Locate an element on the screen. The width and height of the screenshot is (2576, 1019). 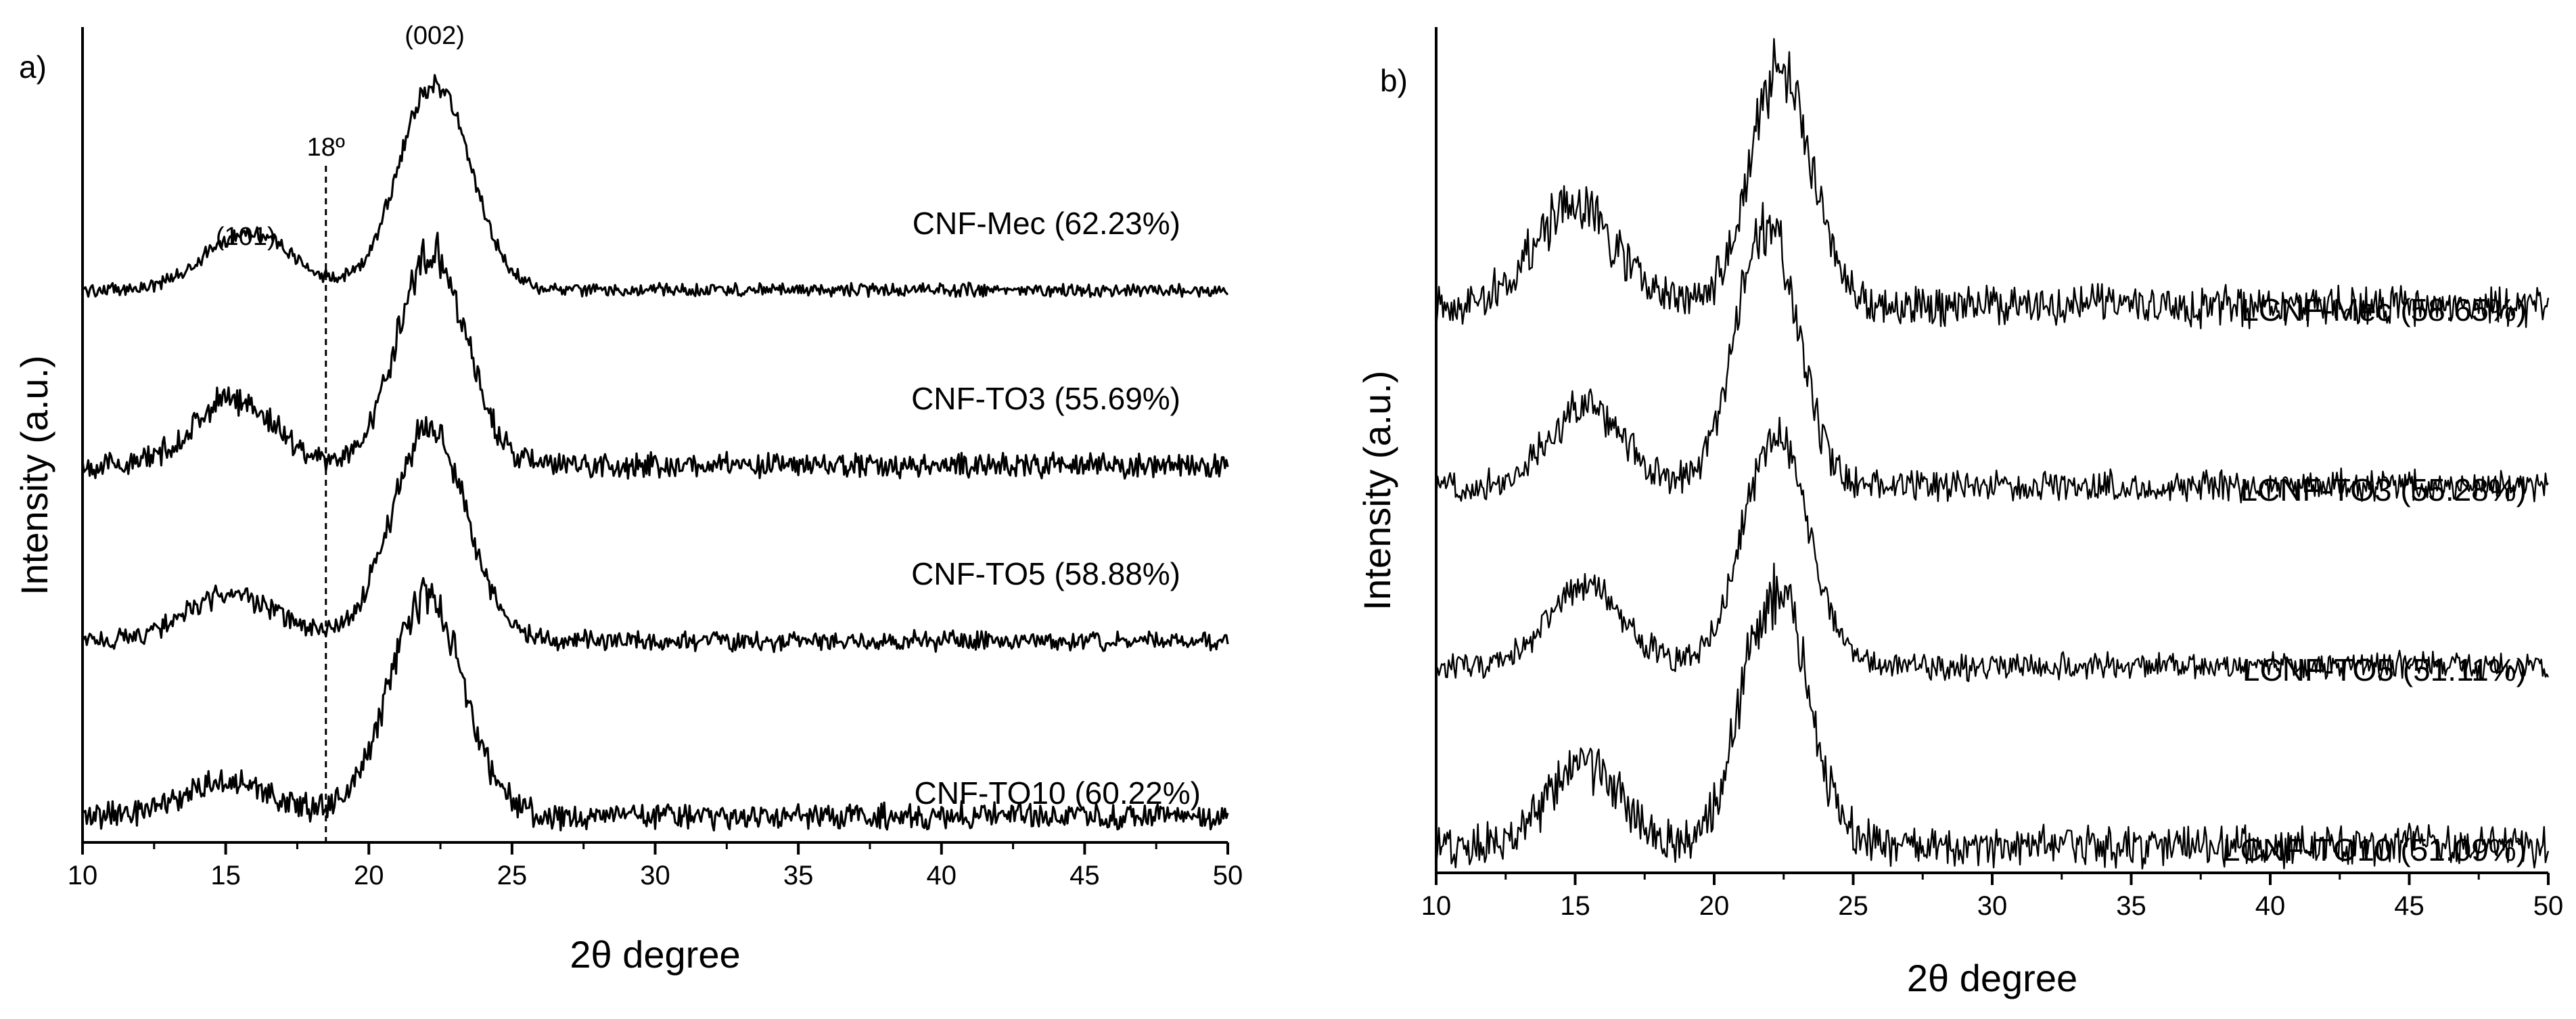
series-label: CNF-TO10 (60.22%) is located at coordinates (1057, 793).